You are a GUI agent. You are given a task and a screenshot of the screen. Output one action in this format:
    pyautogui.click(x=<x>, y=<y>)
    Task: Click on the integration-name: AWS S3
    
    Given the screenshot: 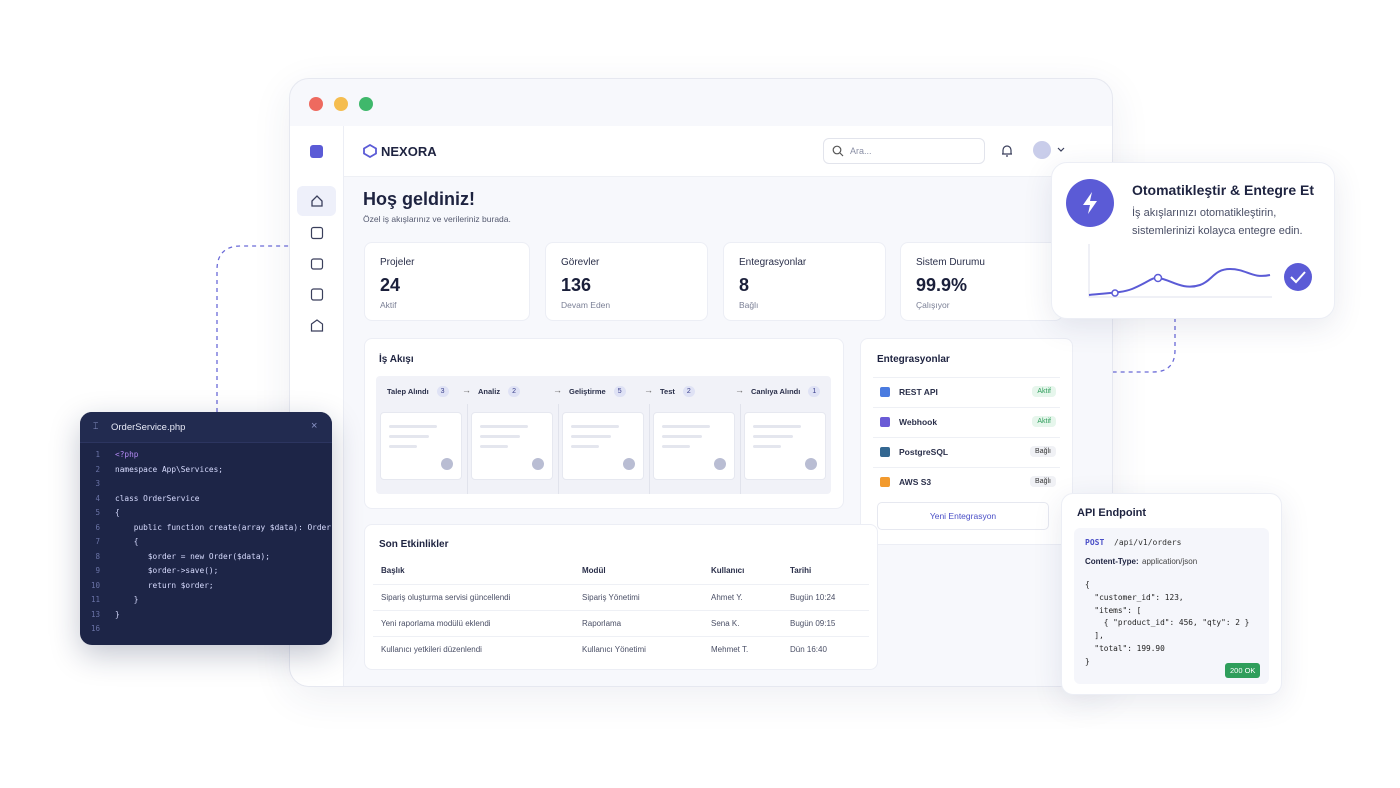 What is the action you would take?
    pyautogui.click(x=915, y=482)
    